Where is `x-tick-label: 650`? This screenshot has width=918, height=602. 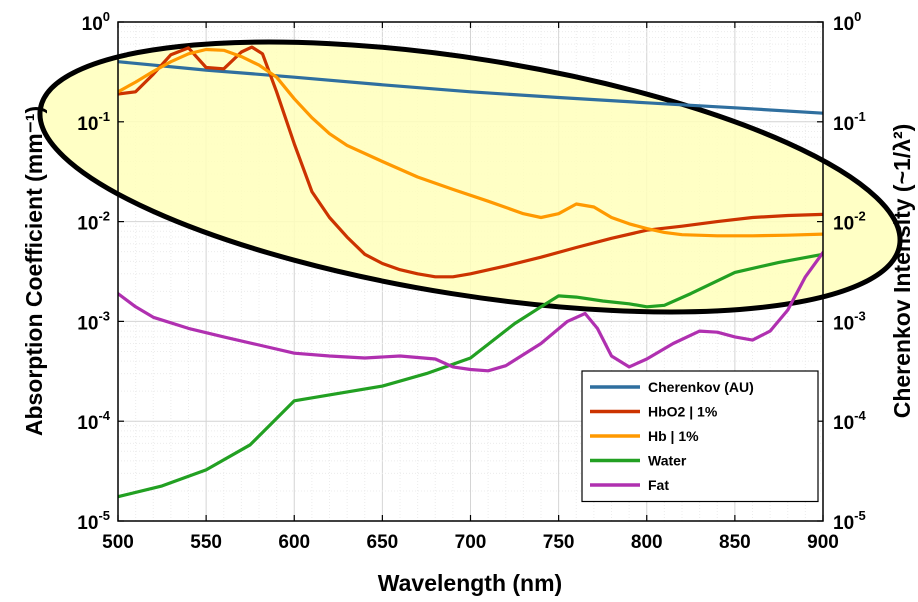
x-tick-label: 650 is located at coordinates (383, 542).